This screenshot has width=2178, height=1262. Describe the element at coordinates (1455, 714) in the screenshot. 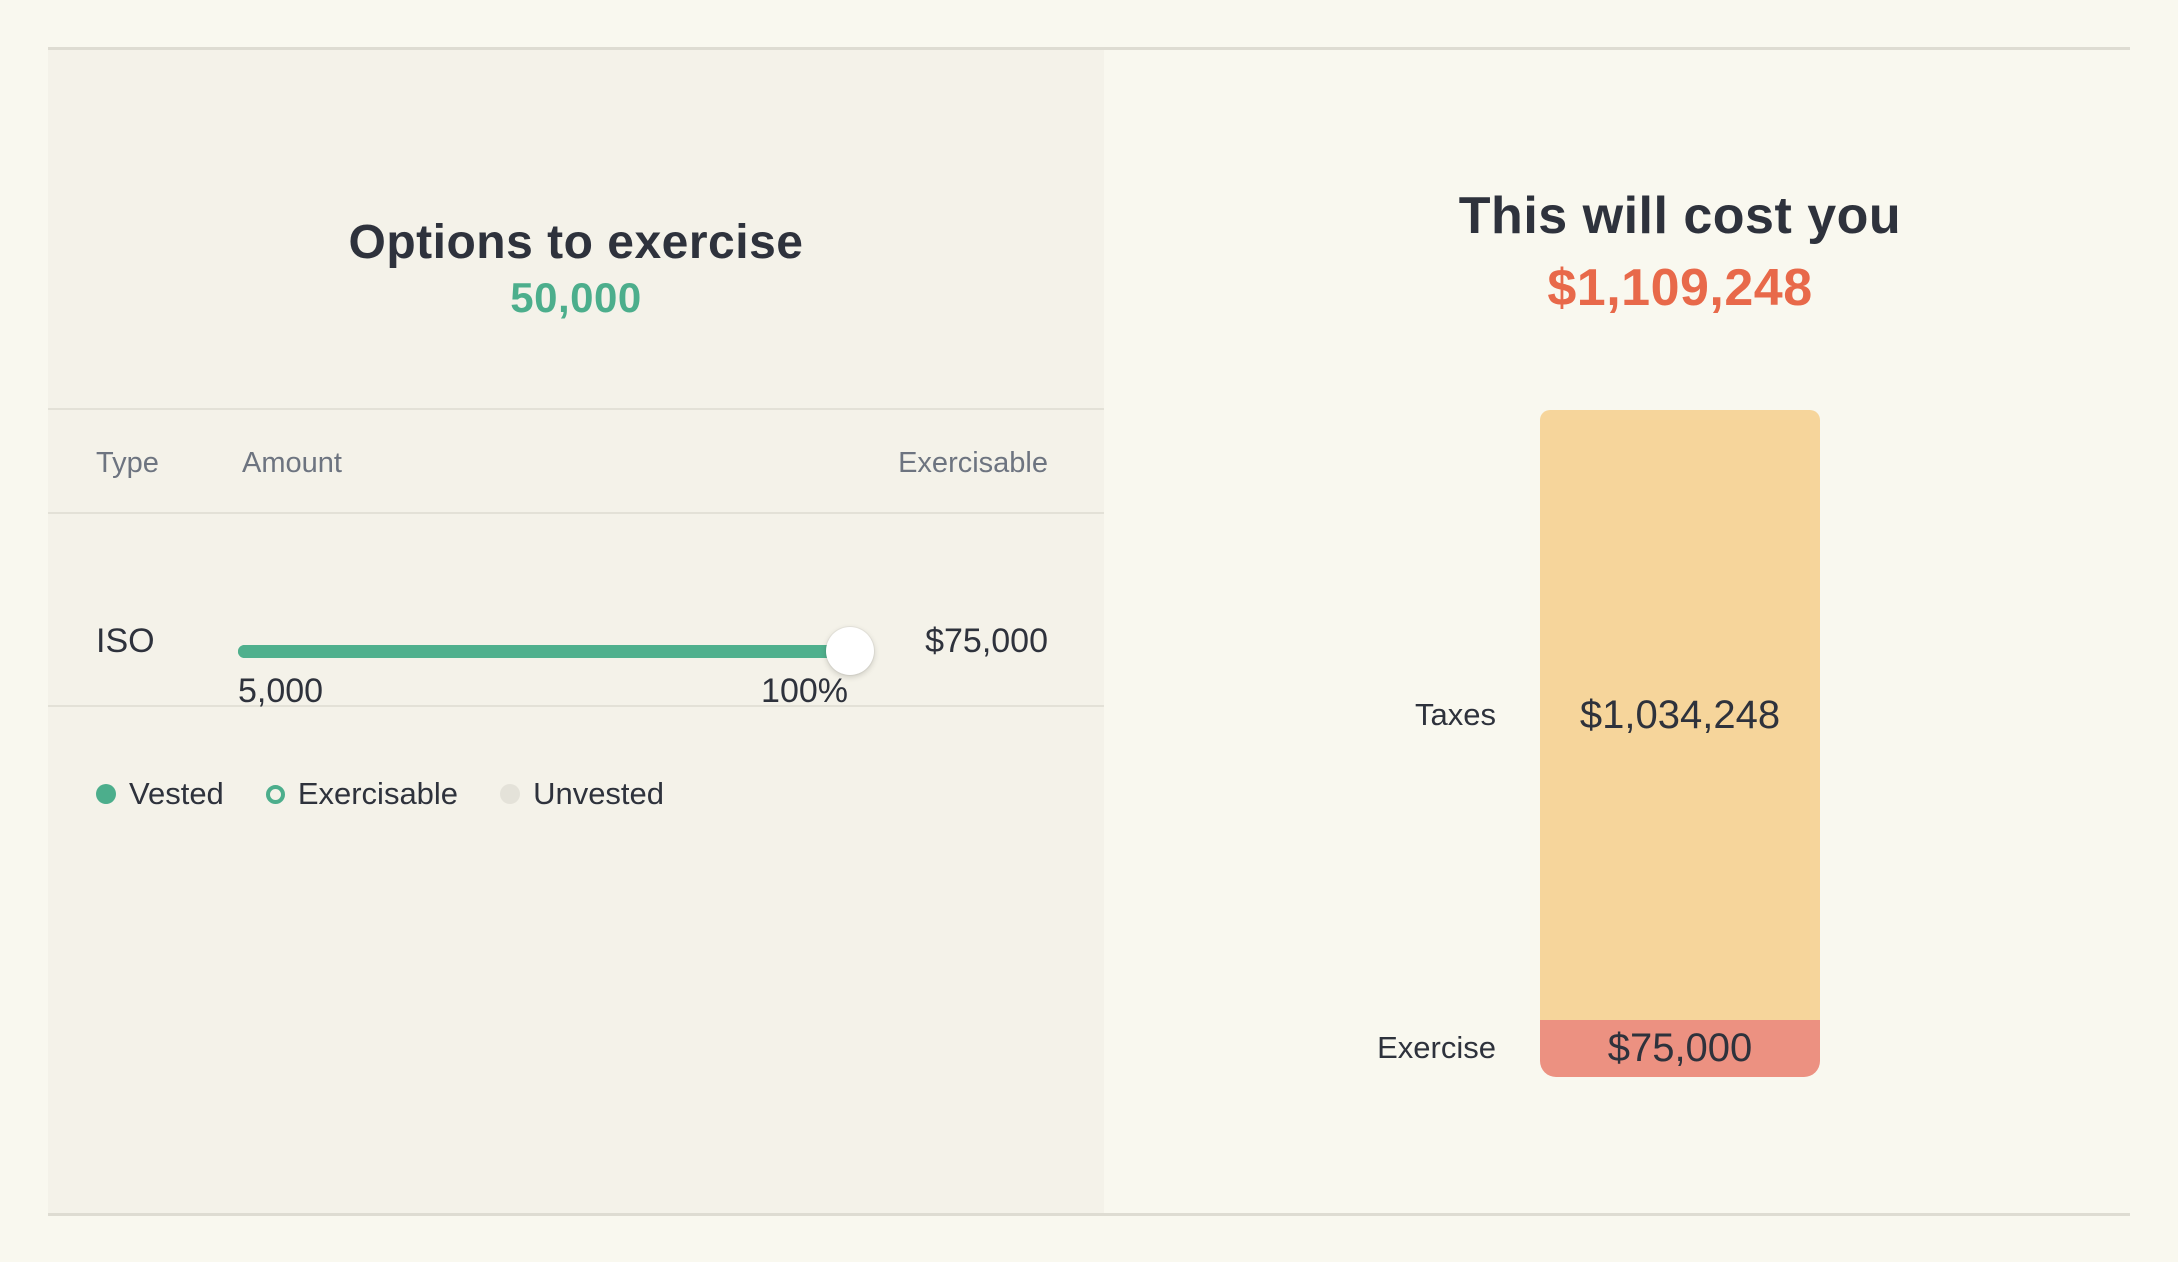

I see `taxes-axis-label: Taxes` at that location.